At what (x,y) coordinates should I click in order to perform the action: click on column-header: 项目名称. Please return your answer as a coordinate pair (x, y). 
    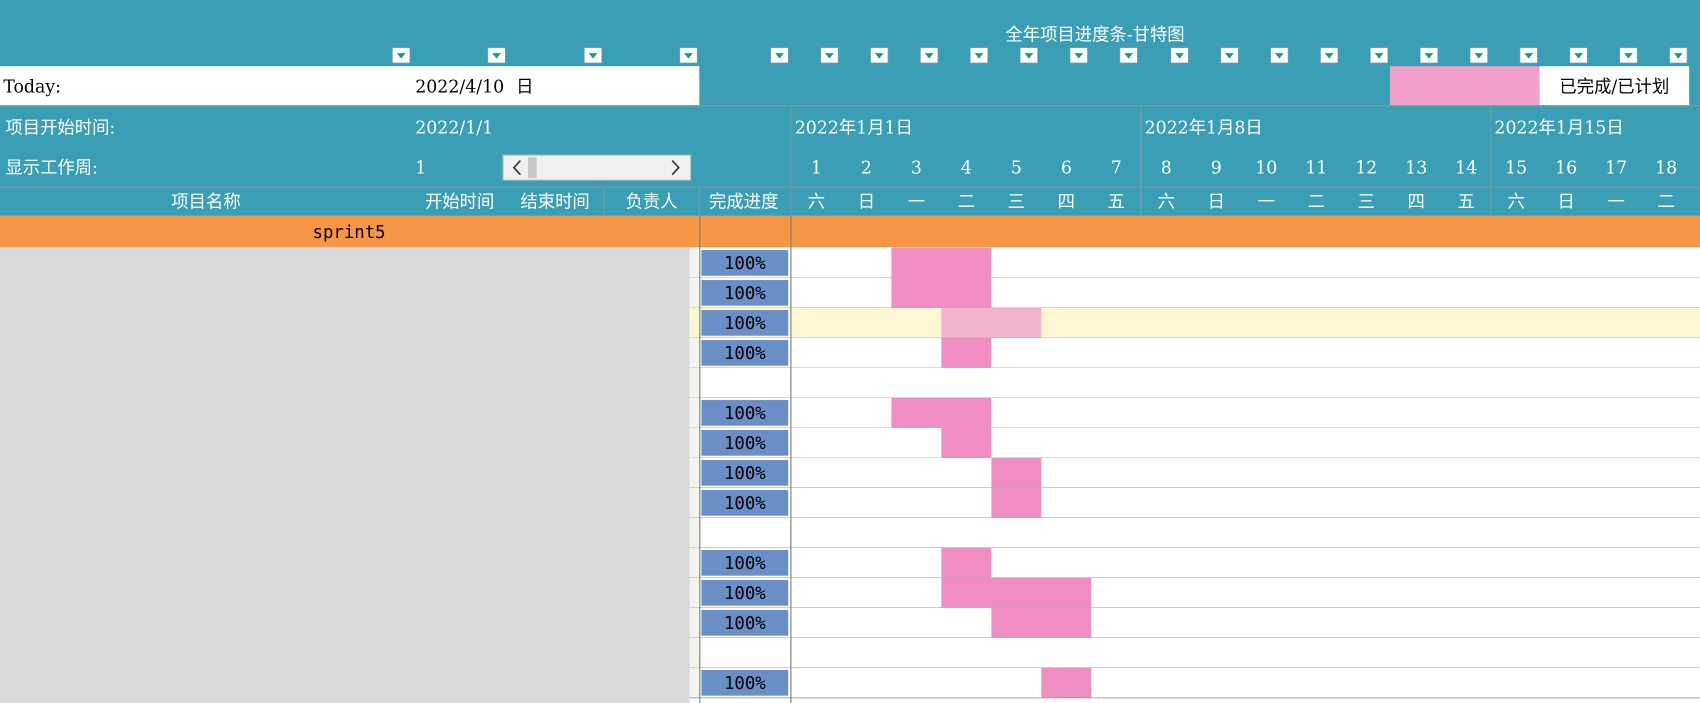
    Looking at the image, I should click on (205, 202).